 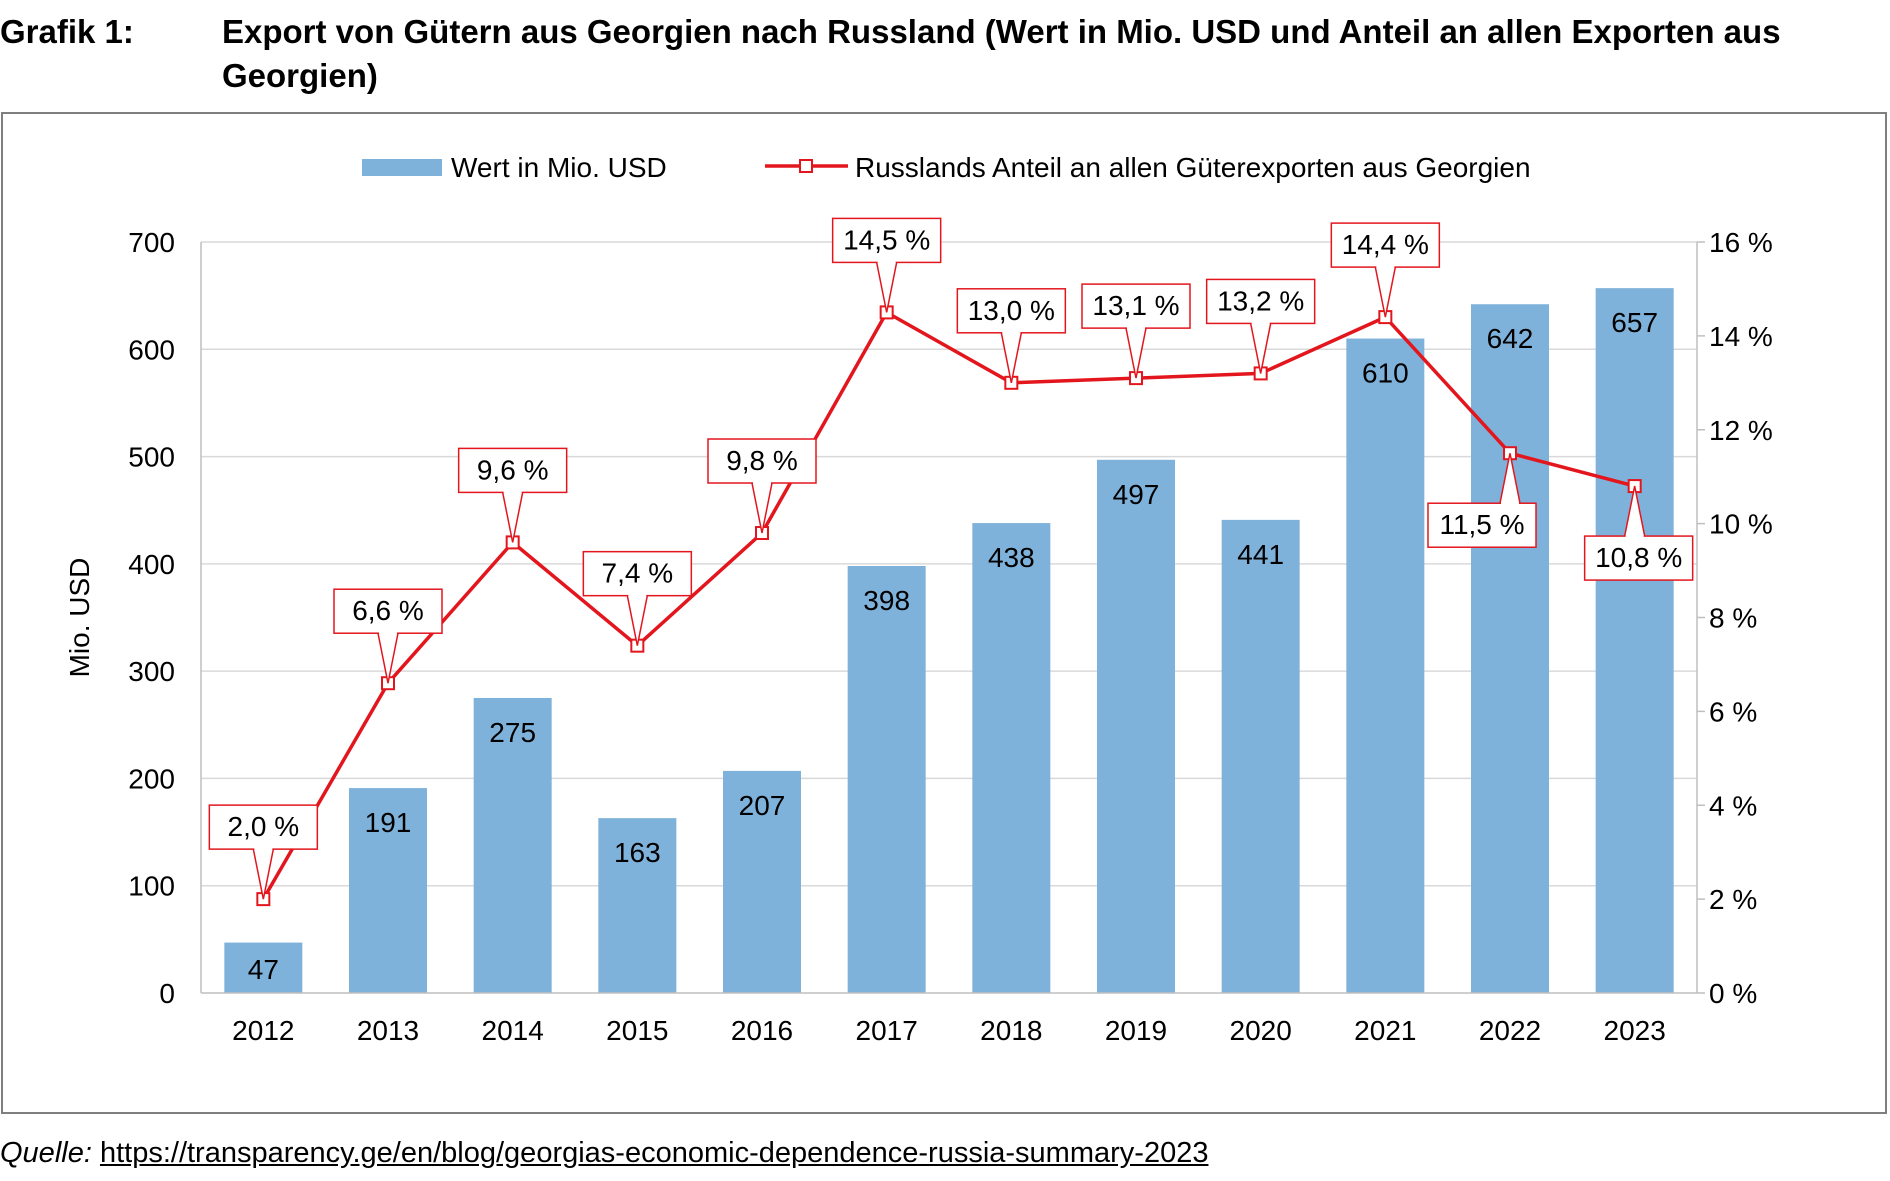 What do you see at coordinates (1733, 899) in the screenshot?
I see `y2-tick-label: 2 %` at bounding box center [1733, 899].